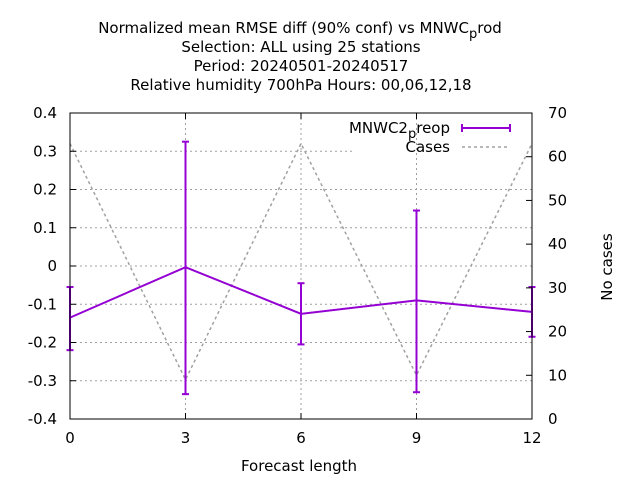 This screenshot has width=640, height=480. Describe the element at coordinates (45, 151) in the screenshot. I see `y-tick-label: 0.3` at that location.